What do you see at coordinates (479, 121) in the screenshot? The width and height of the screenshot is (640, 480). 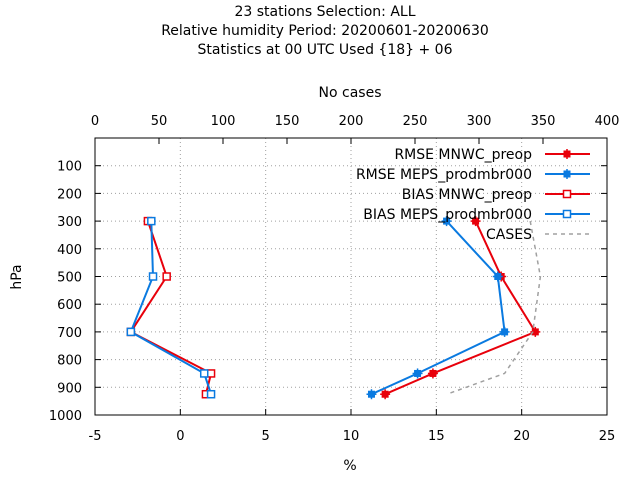 I see `x2-tick-label: 300` at bounding box center [479, 121].